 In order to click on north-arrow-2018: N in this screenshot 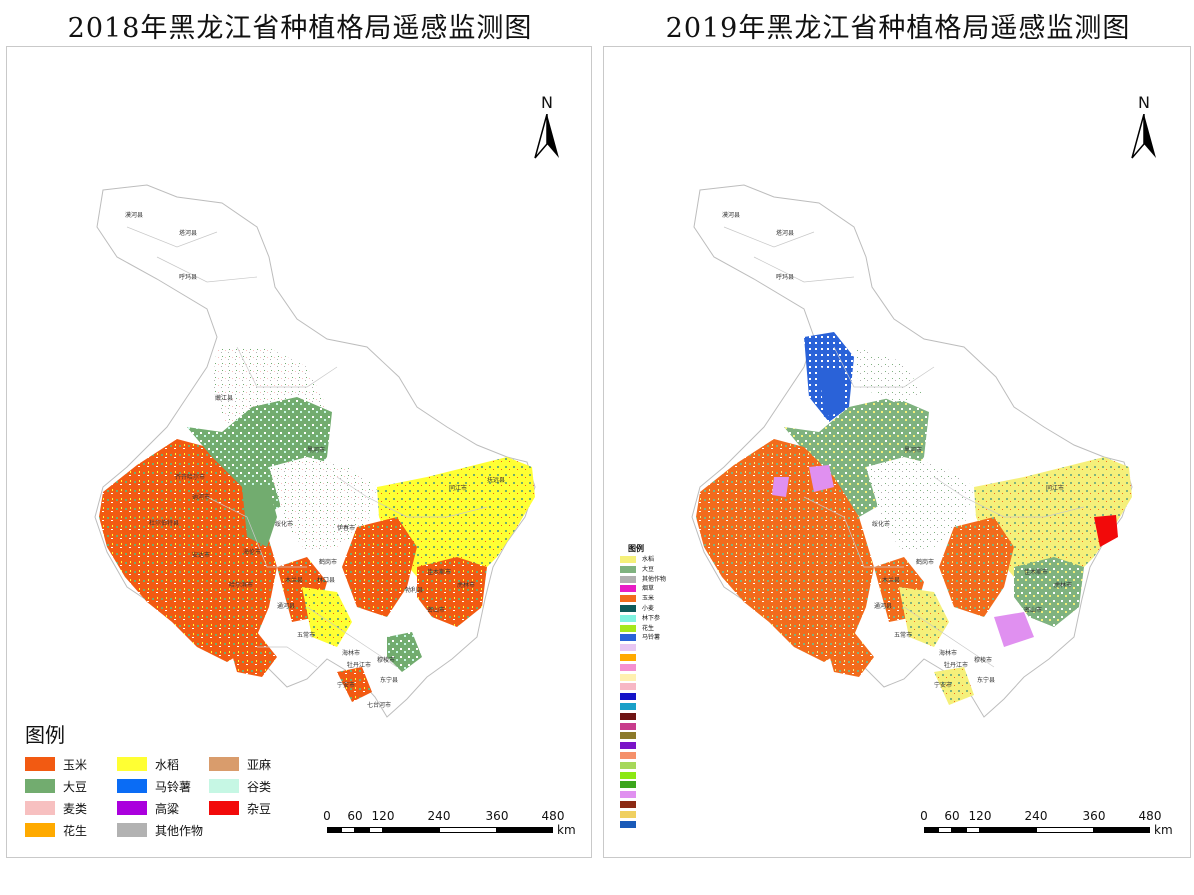, I will do `click(547, 126)`.